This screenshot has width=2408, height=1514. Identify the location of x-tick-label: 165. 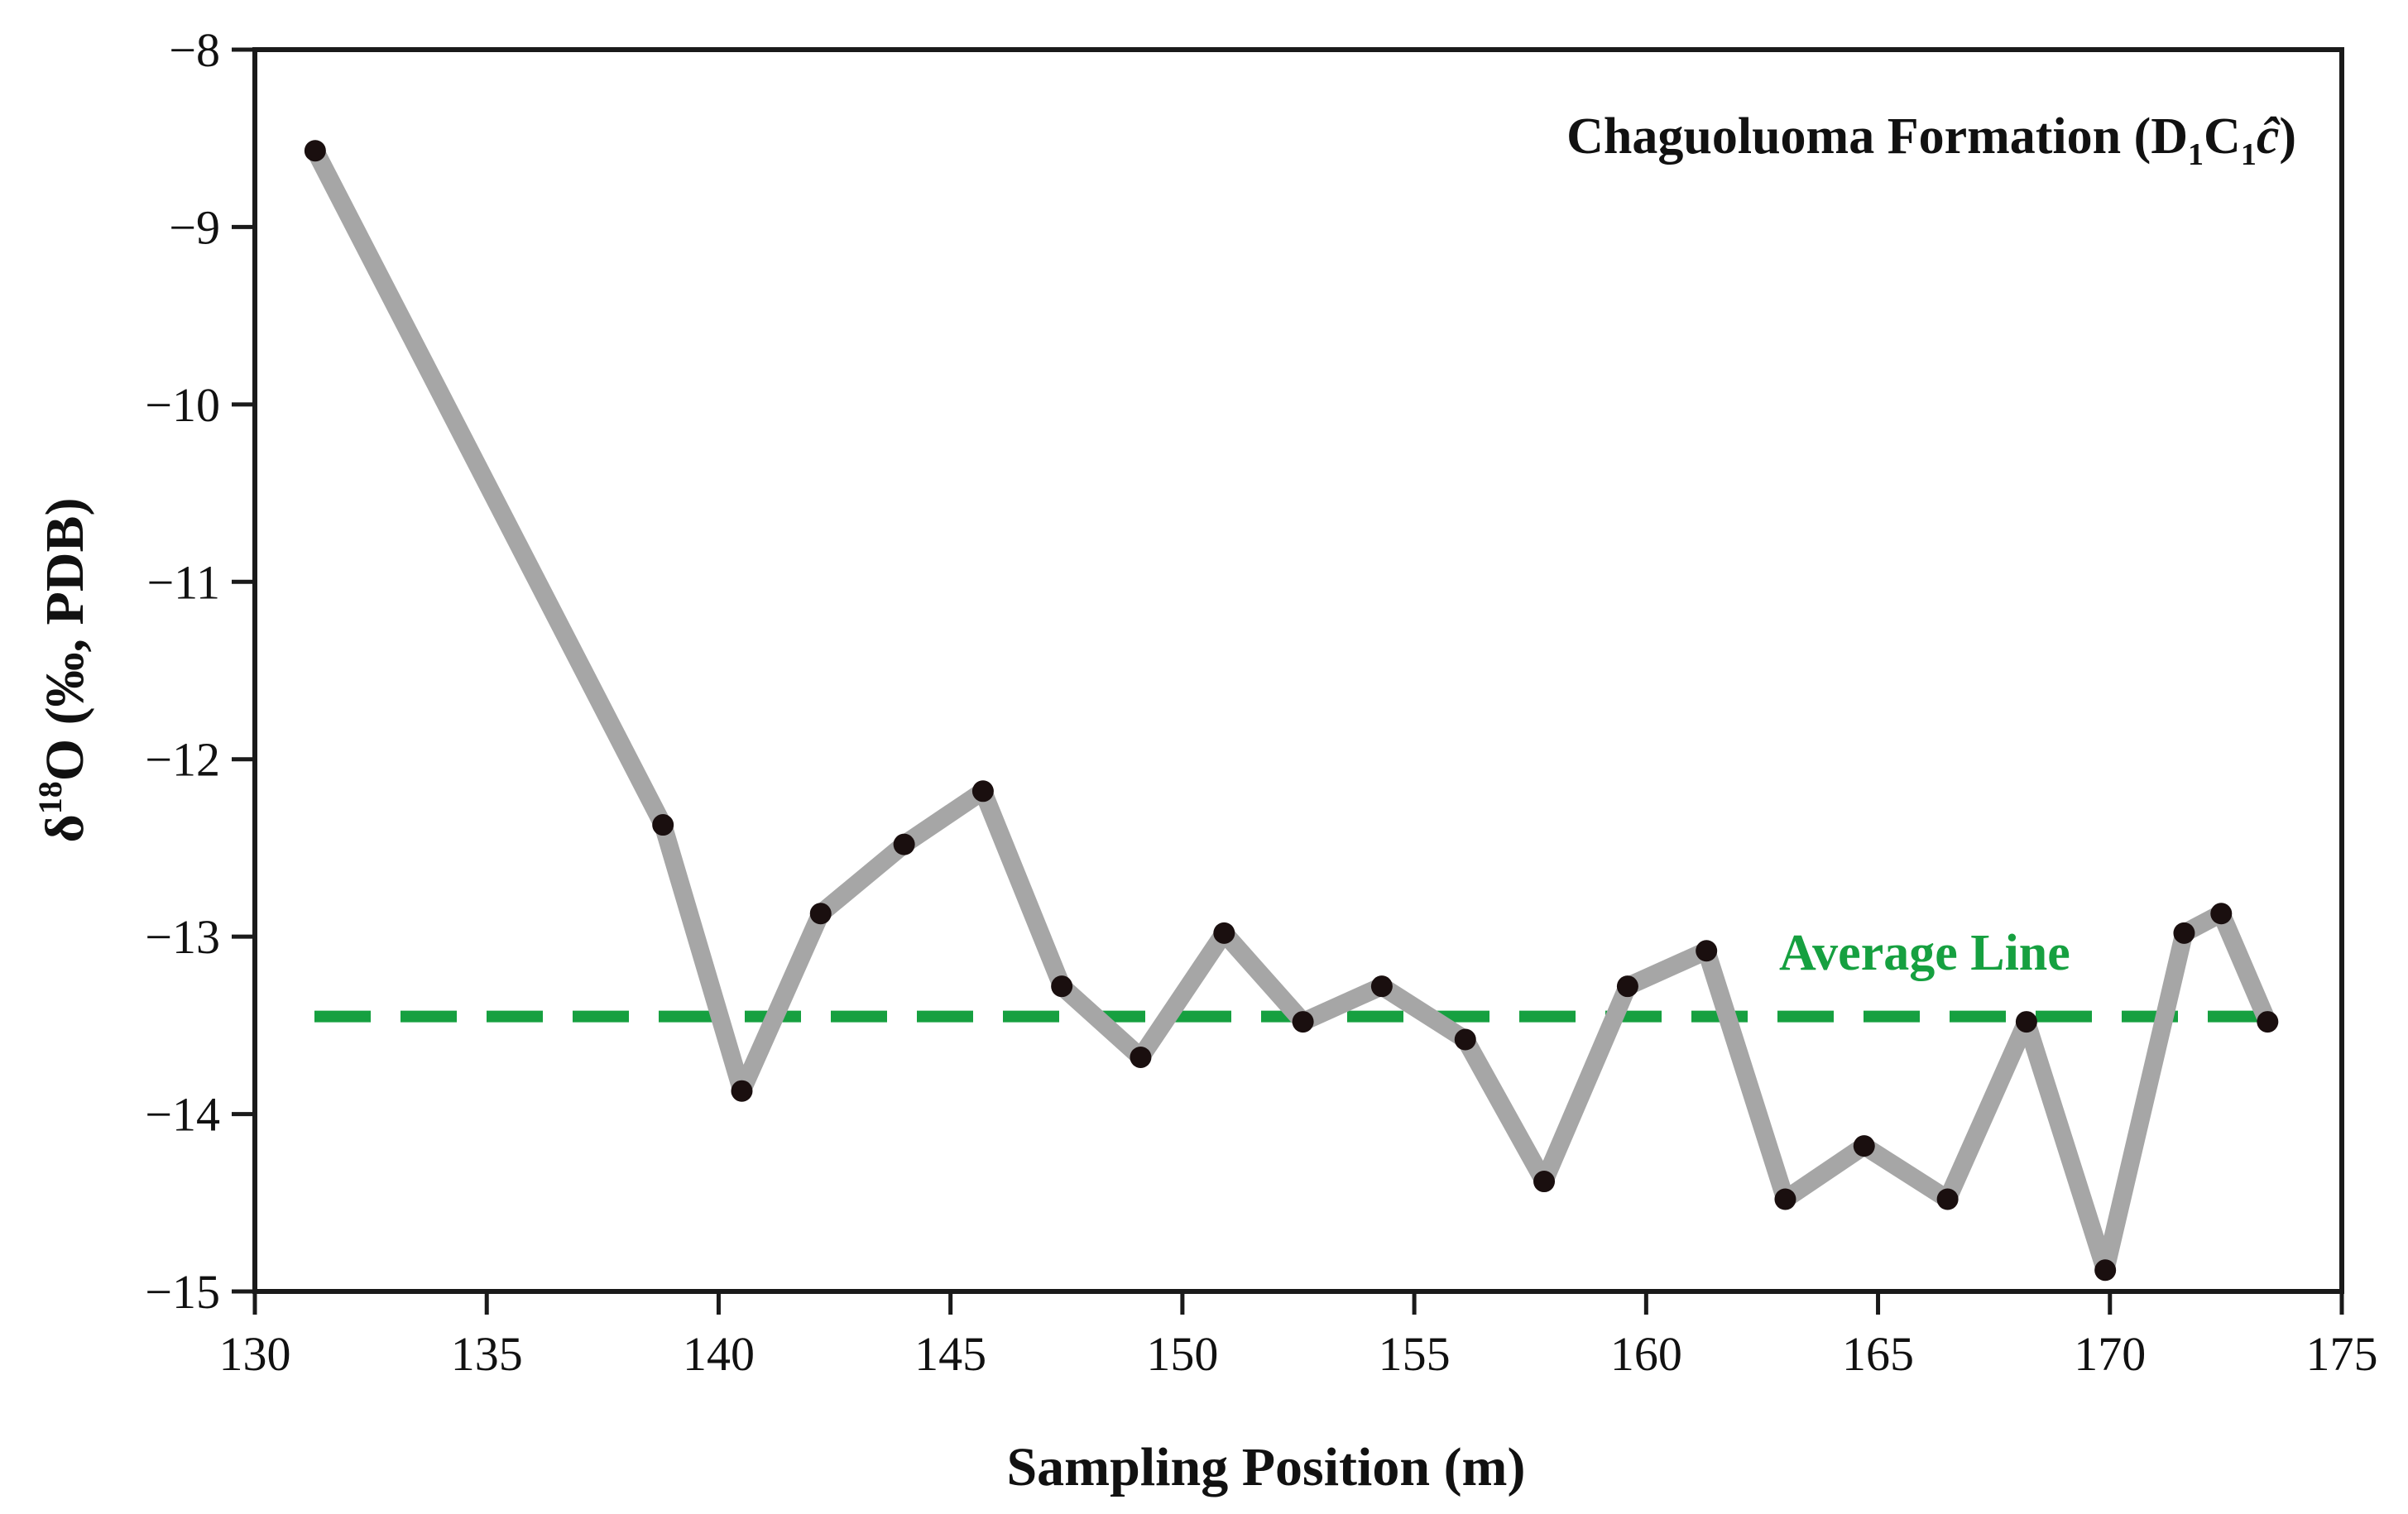
(1878, 1354).